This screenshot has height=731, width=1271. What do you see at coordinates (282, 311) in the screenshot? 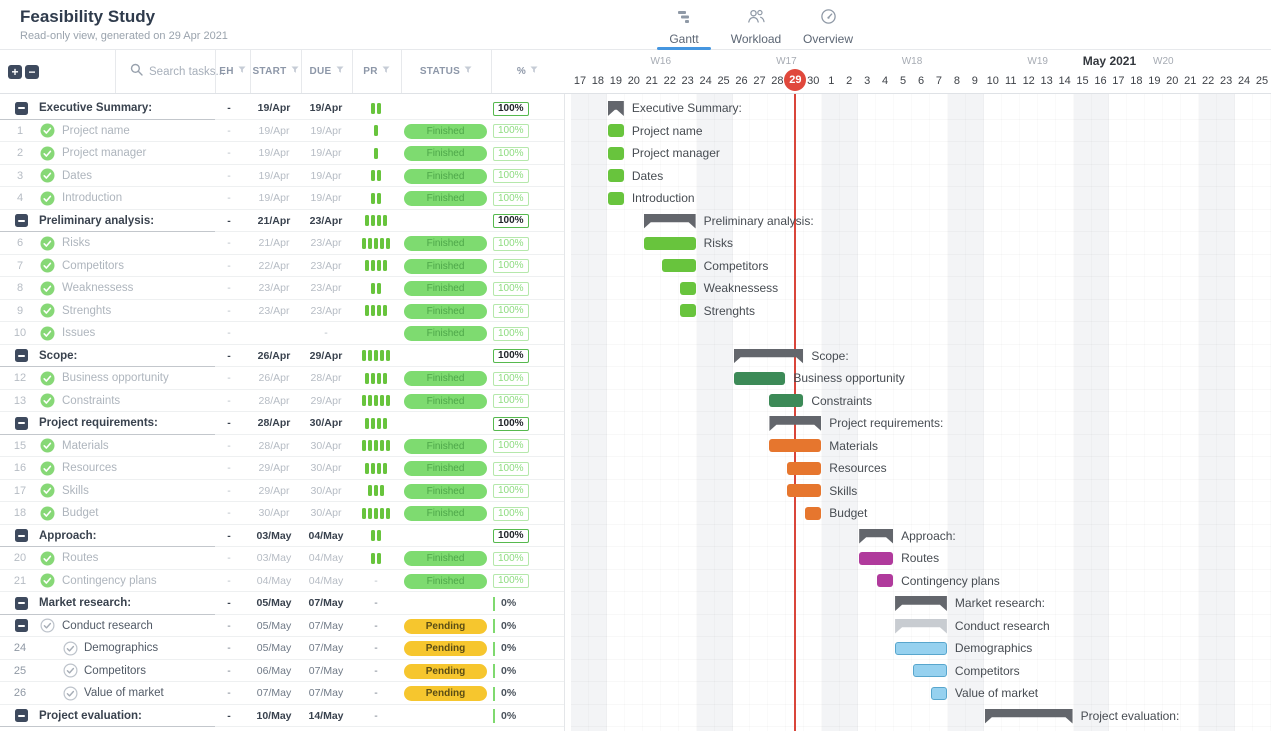
I see `table-row: 9 Strenghts - 23/Apr 23/Apr Finished 100%` at bounding box center [282, 311].